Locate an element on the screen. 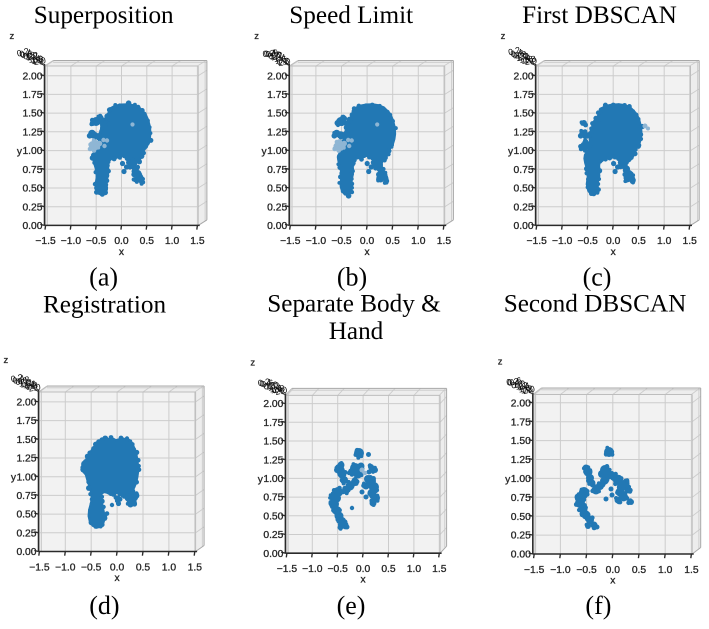  svg-text: Separate Body & is located at coordinates (354, 304).